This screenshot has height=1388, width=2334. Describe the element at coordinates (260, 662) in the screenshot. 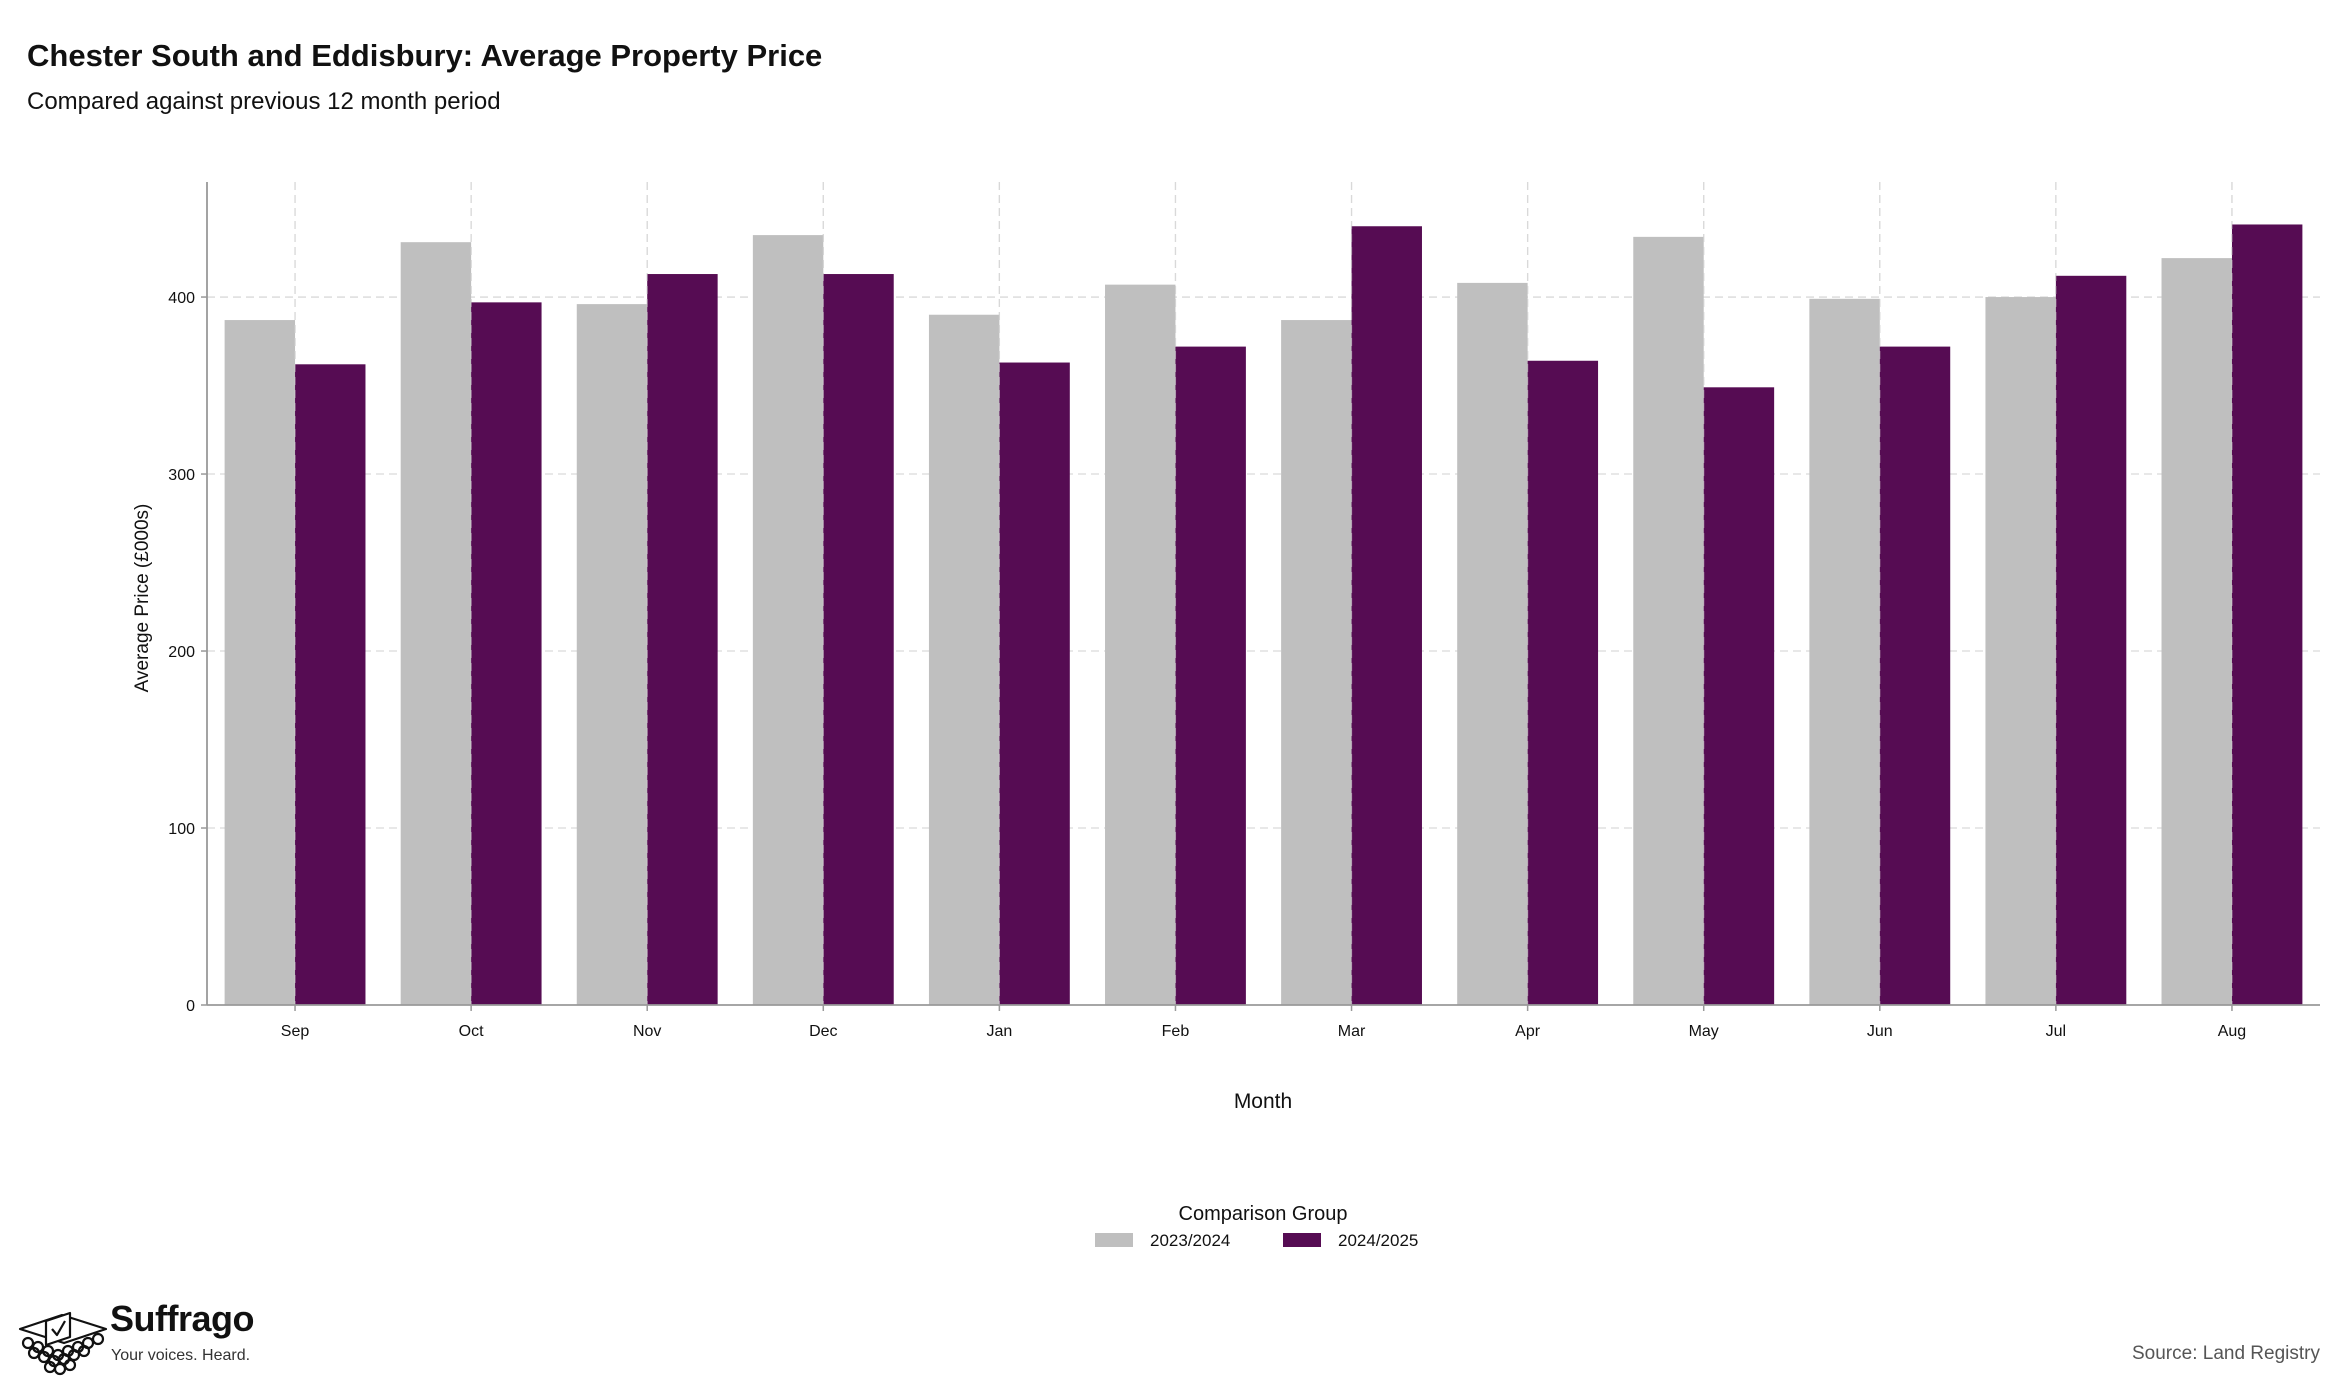

I see `bar-2023-2024-sep` at that location.